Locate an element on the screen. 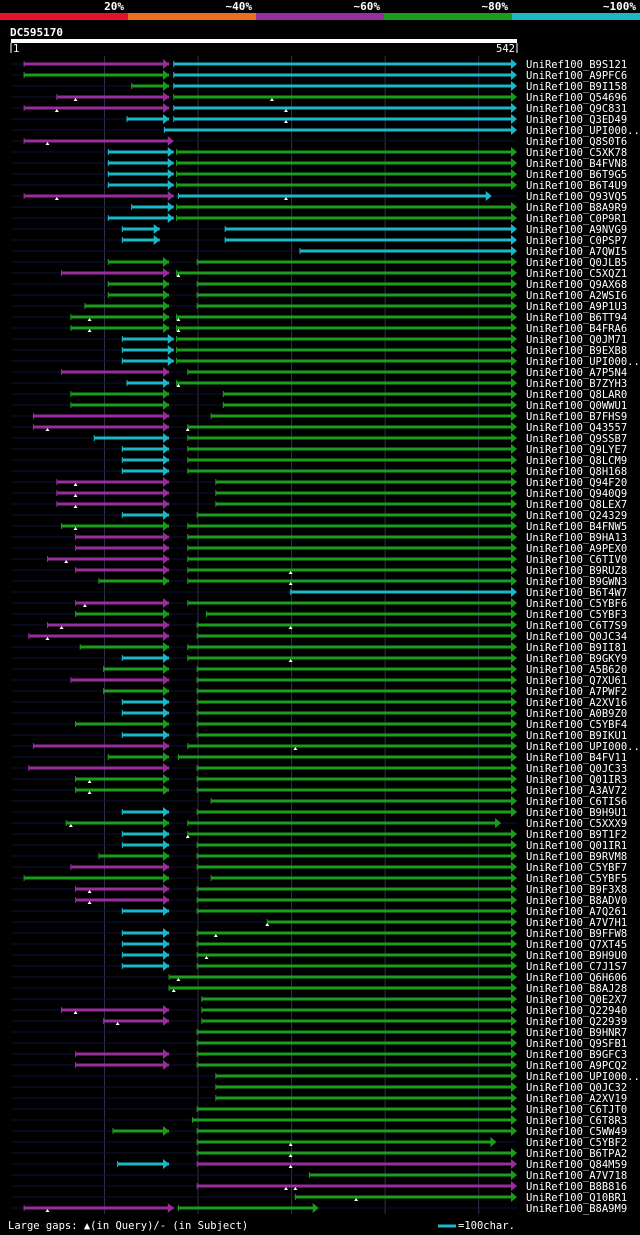 The height and width of the screenshot is (1235, 640). hit-label: UniRef100_Q0JC33 is located at coordinates (576, 769).